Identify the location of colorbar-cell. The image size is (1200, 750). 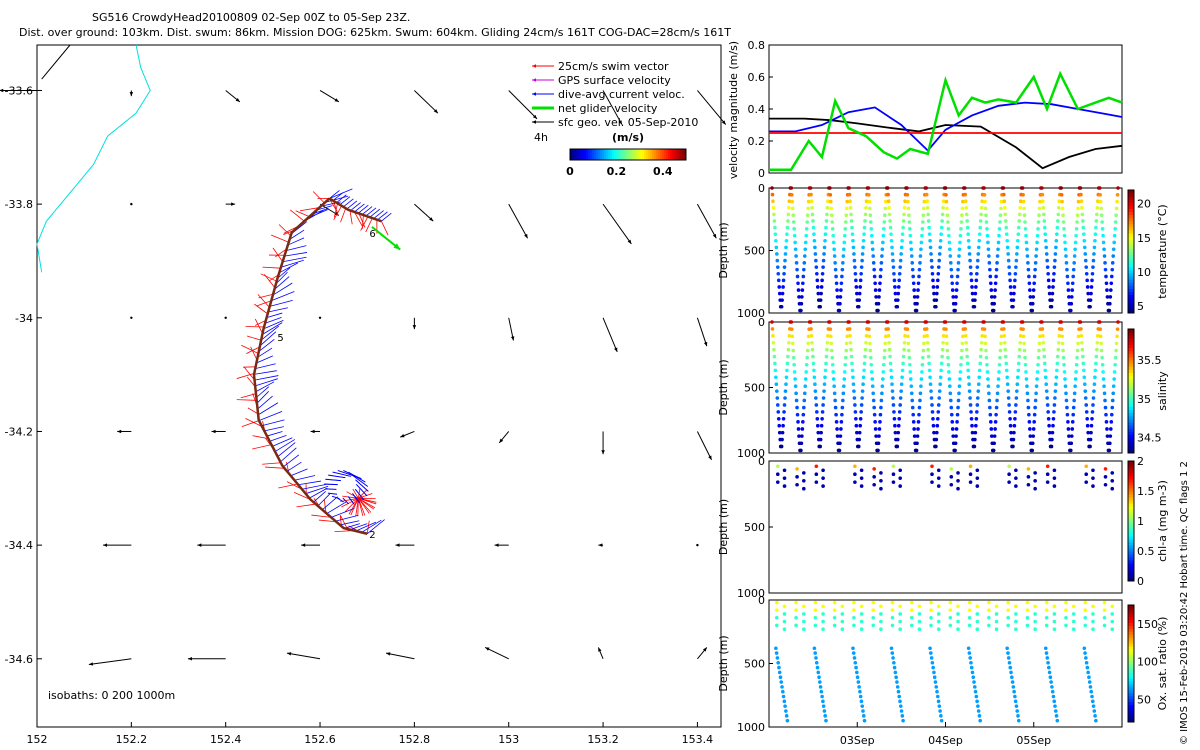
(619, 154).